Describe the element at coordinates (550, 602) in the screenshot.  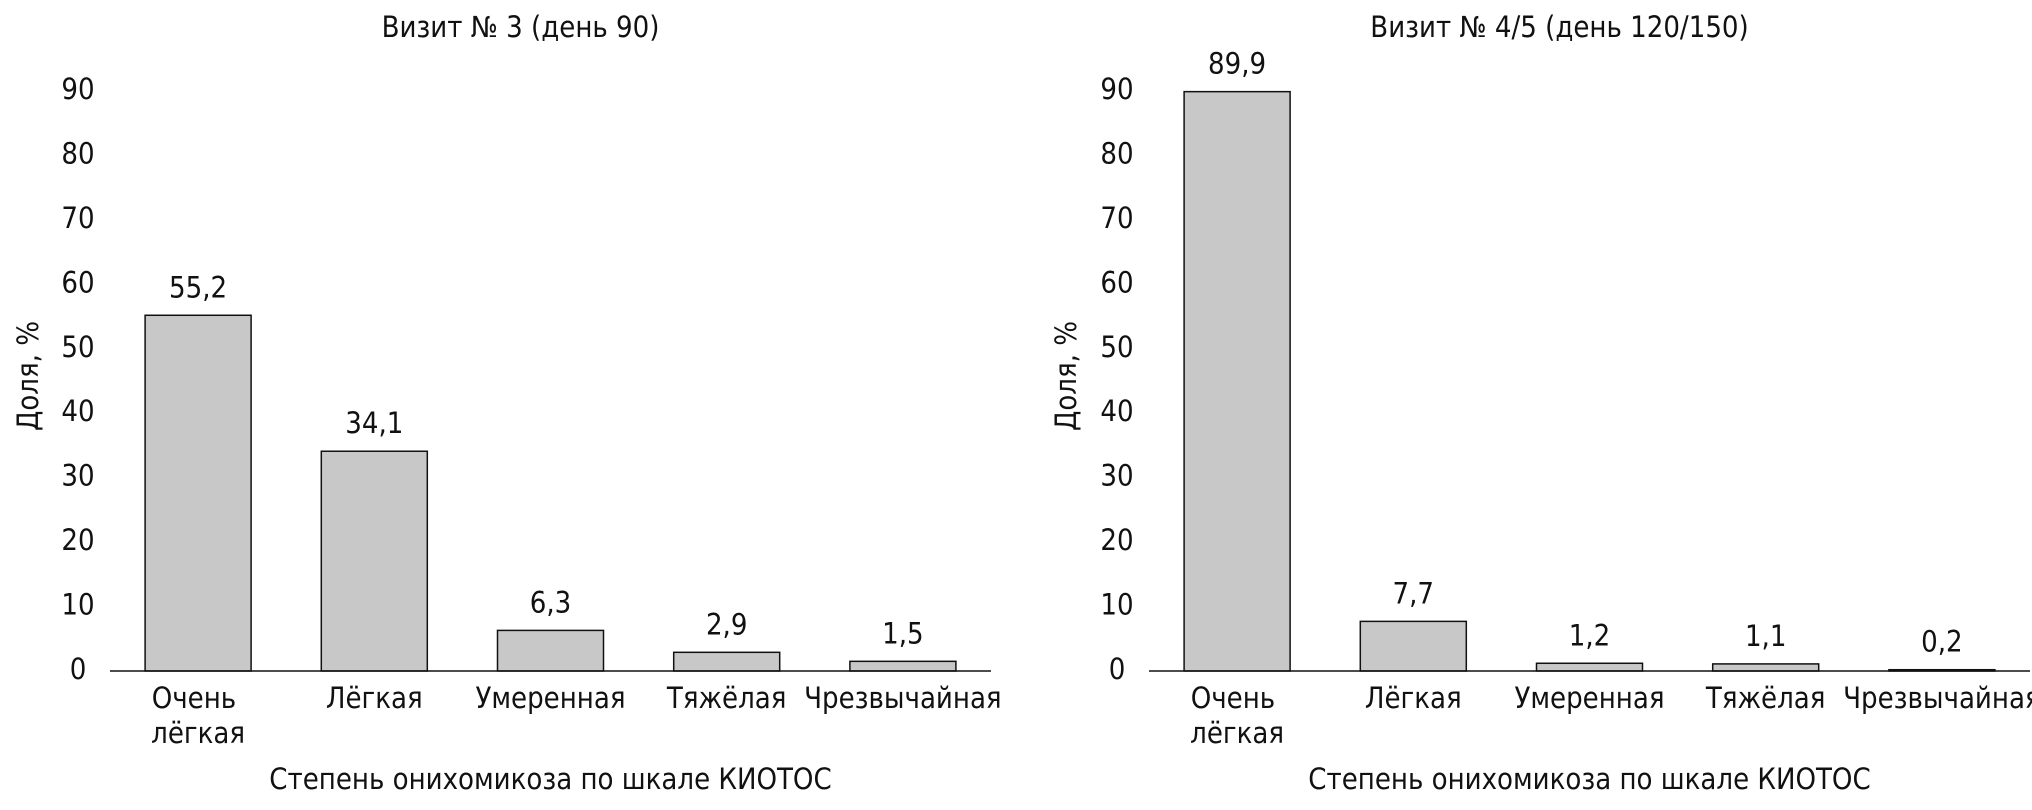
I see `value-label: 6,3` at that location.